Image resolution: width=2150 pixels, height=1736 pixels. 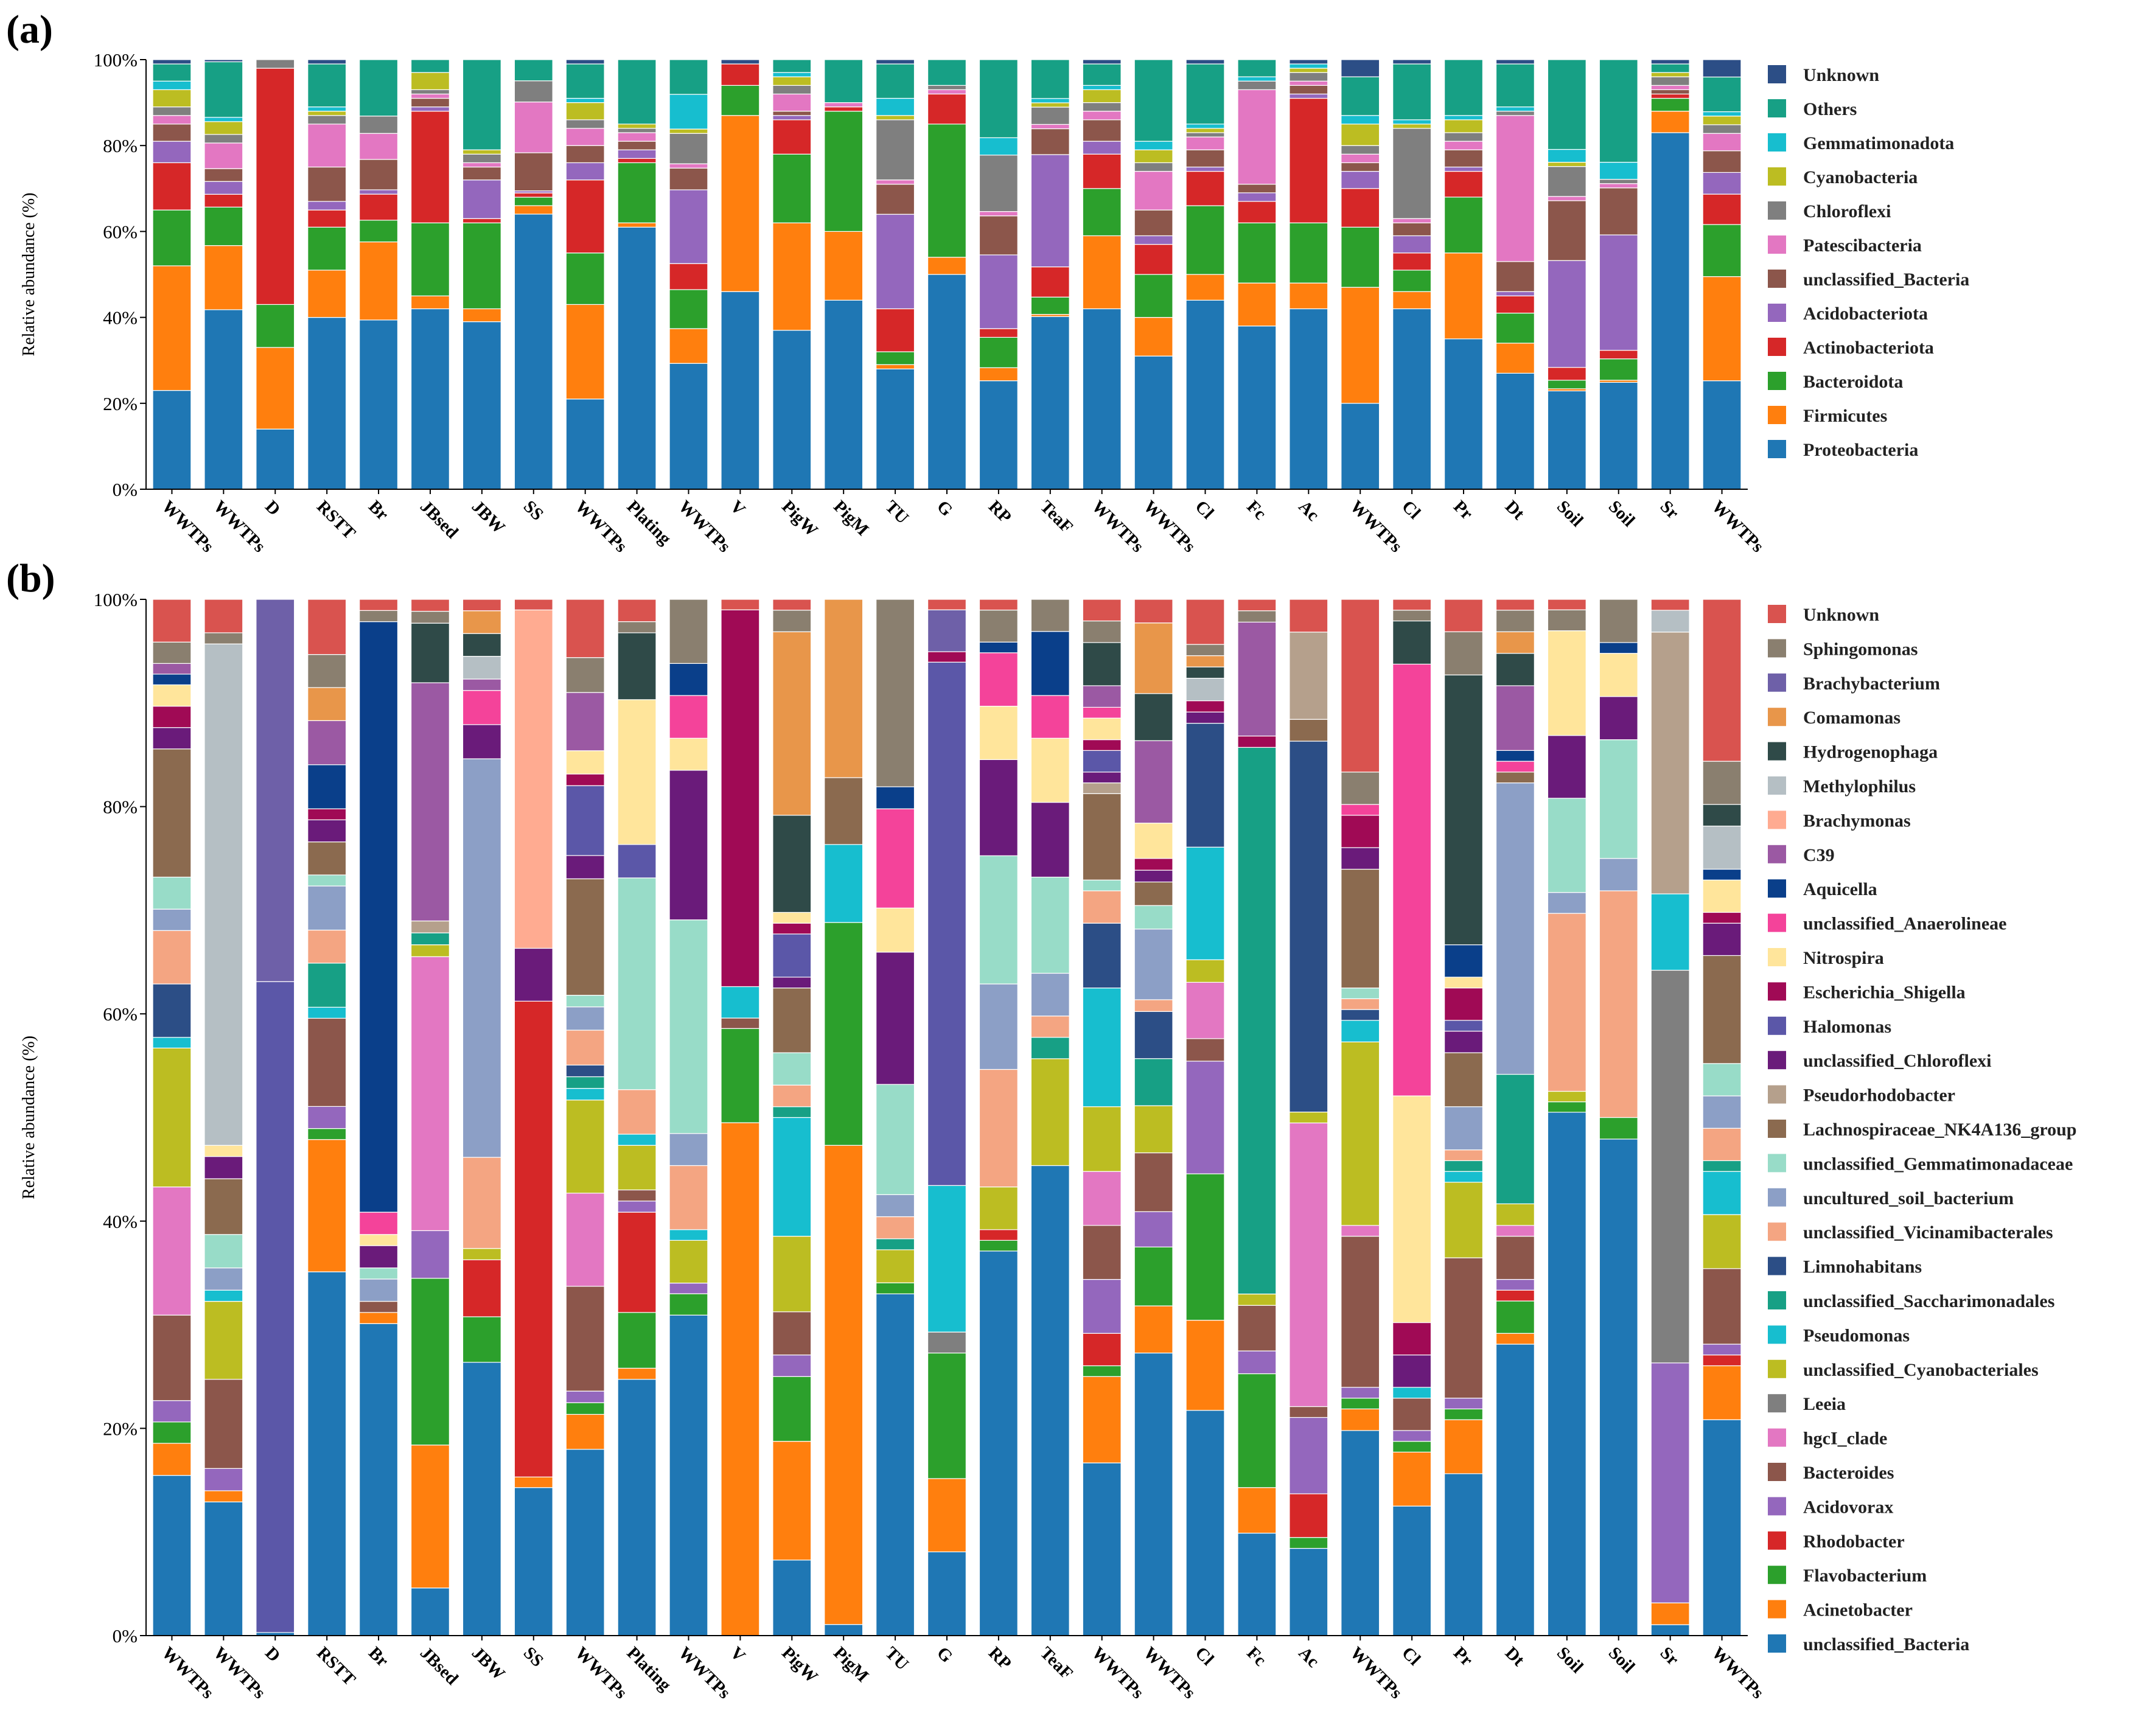 I want to click on y-tick-label: 60%, so click(x=120, y=231).